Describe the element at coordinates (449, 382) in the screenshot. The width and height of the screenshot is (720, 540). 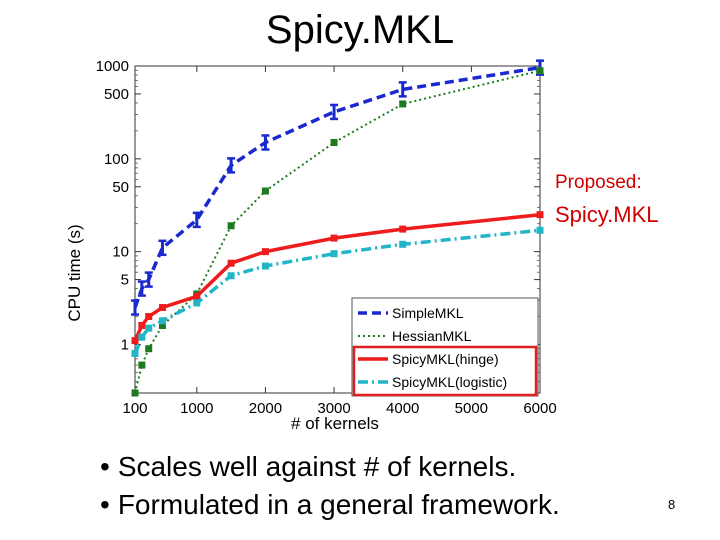
I see `legend-label: SpicyMKL(logistic)` at that location.